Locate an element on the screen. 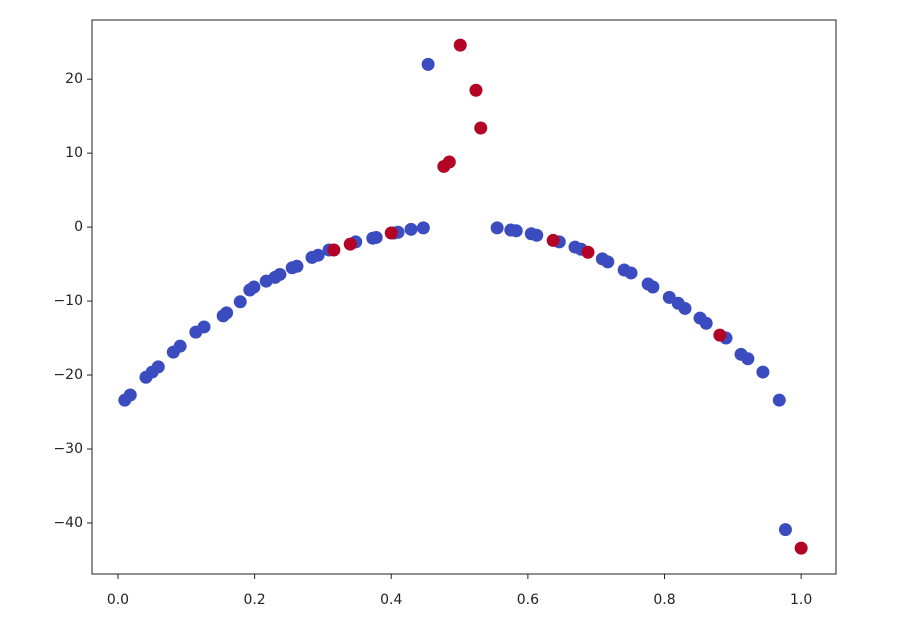 The height and width of the screenshot is (643, 906). y-tick-label: 20 is located at coordinates (74, 79).